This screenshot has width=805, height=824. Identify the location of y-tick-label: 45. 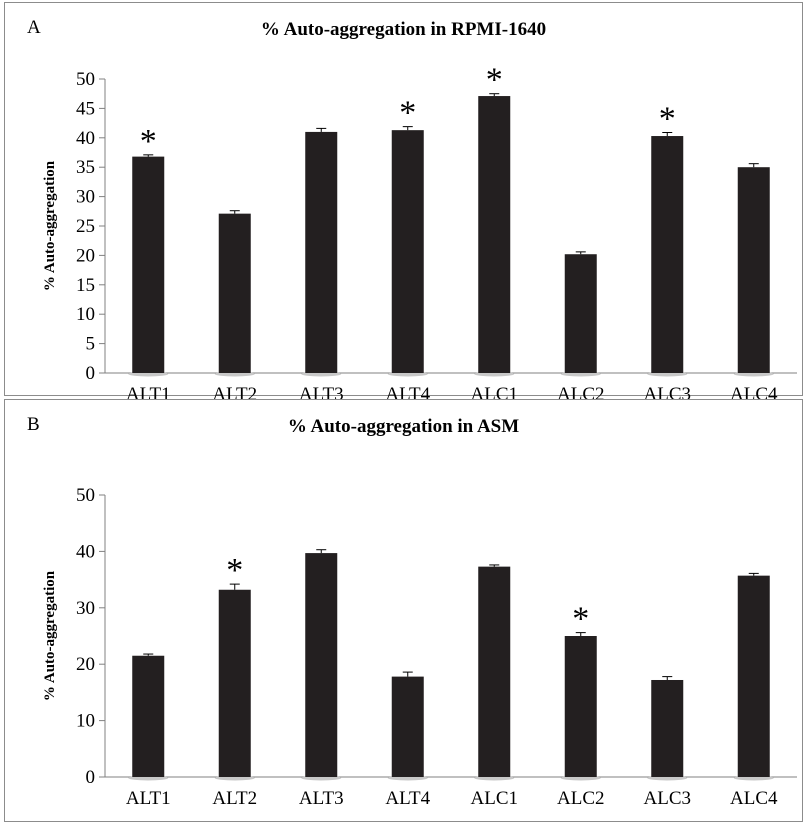
(85, 108).